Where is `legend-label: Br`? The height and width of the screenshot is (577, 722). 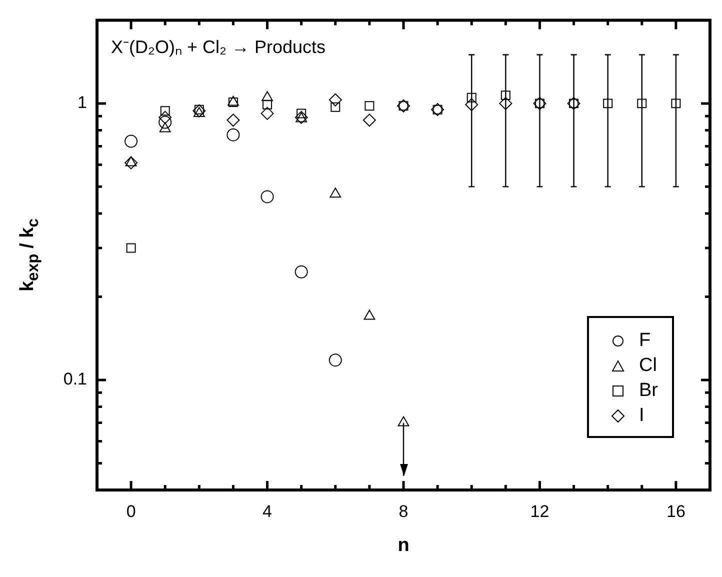
legend-label: Br is located at coordinates (648, 391).